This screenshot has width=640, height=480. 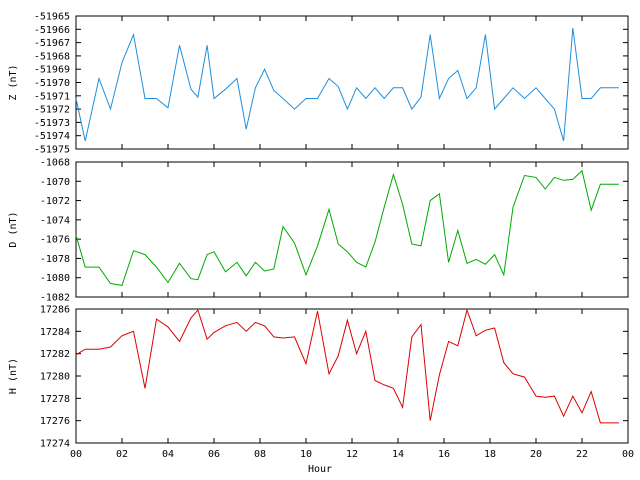 I want to click on y-tick-label: -1074, so click(x=55, y=220).